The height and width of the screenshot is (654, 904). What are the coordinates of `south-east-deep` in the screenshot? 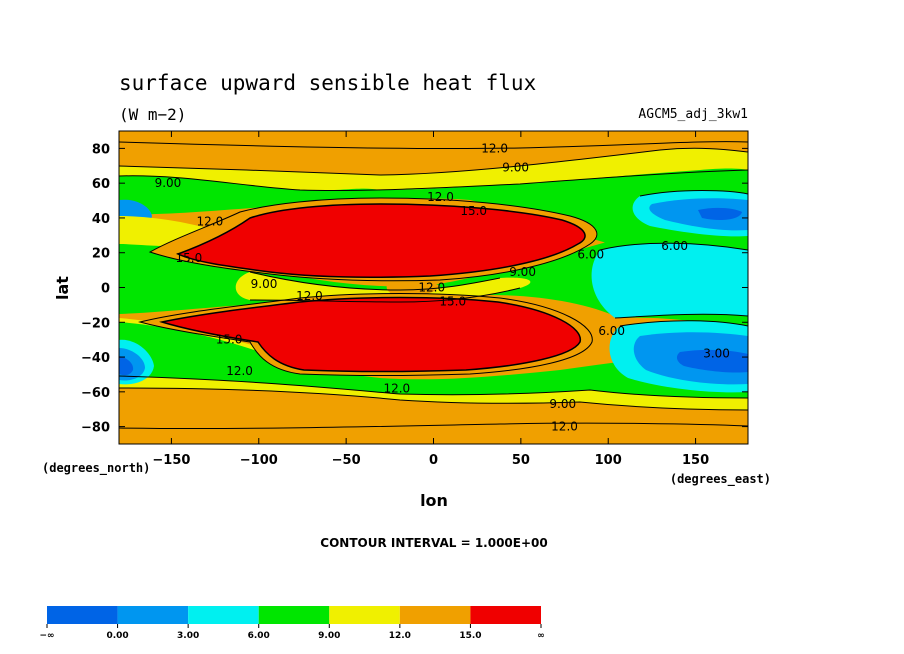 It's located at (712, 361).